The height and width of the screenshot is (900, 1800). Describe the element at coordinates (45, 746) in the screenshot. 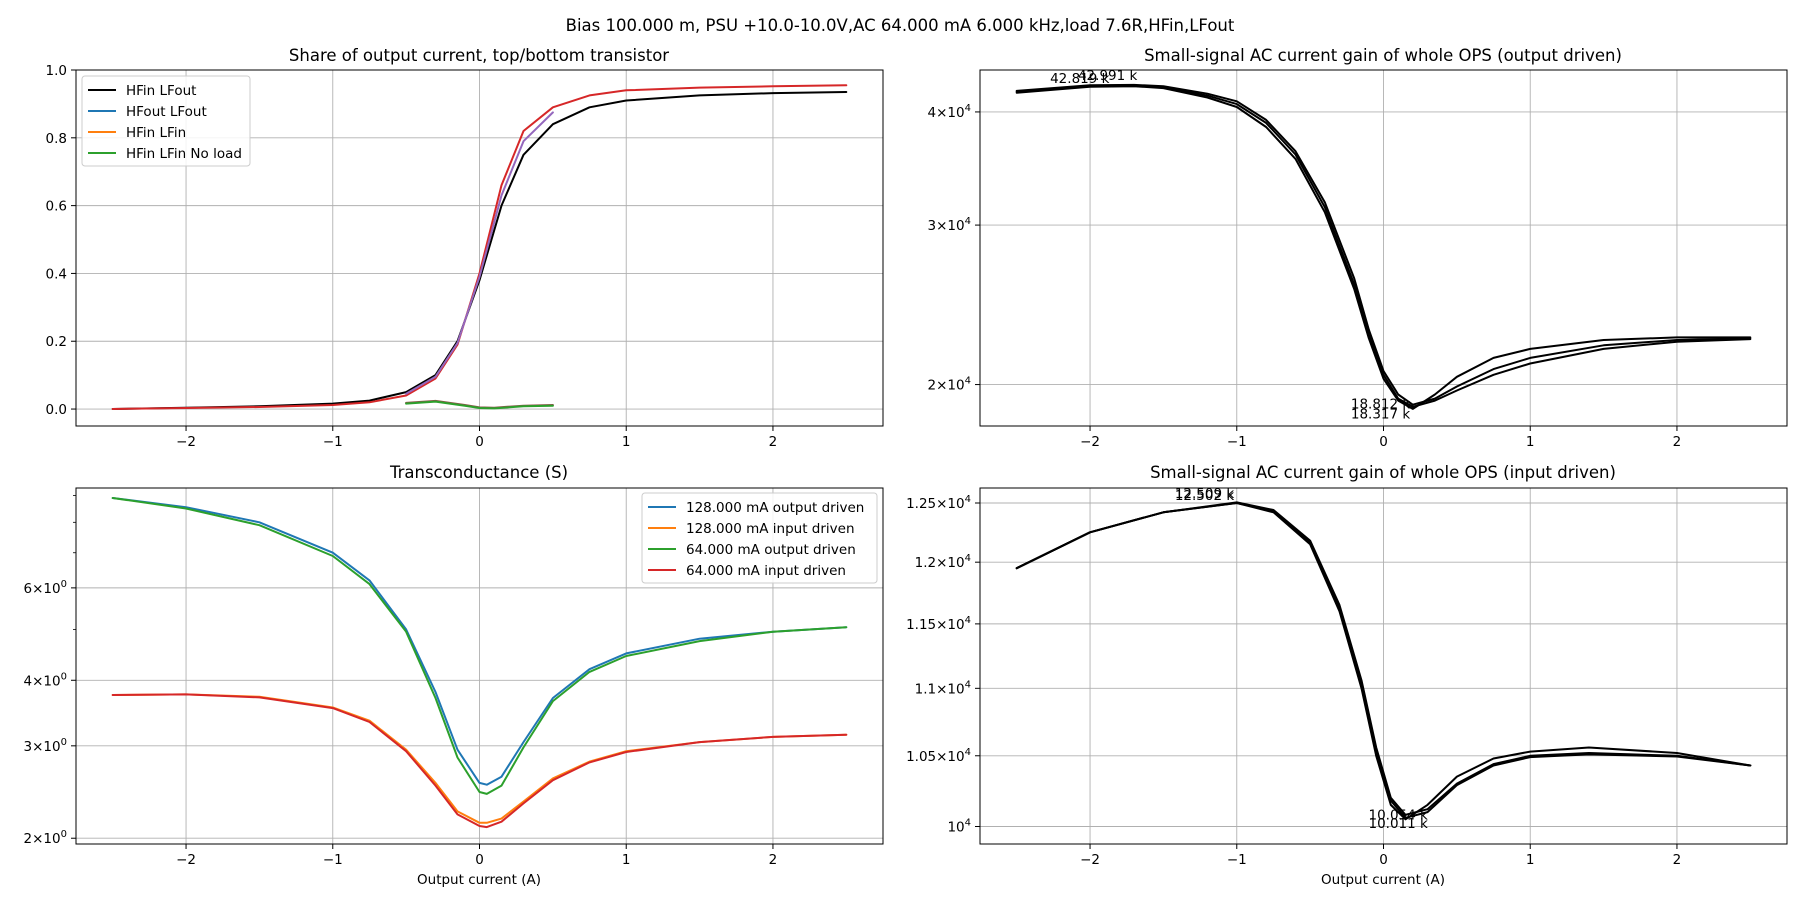

I see `y-tick-label: 3×100` at that location.